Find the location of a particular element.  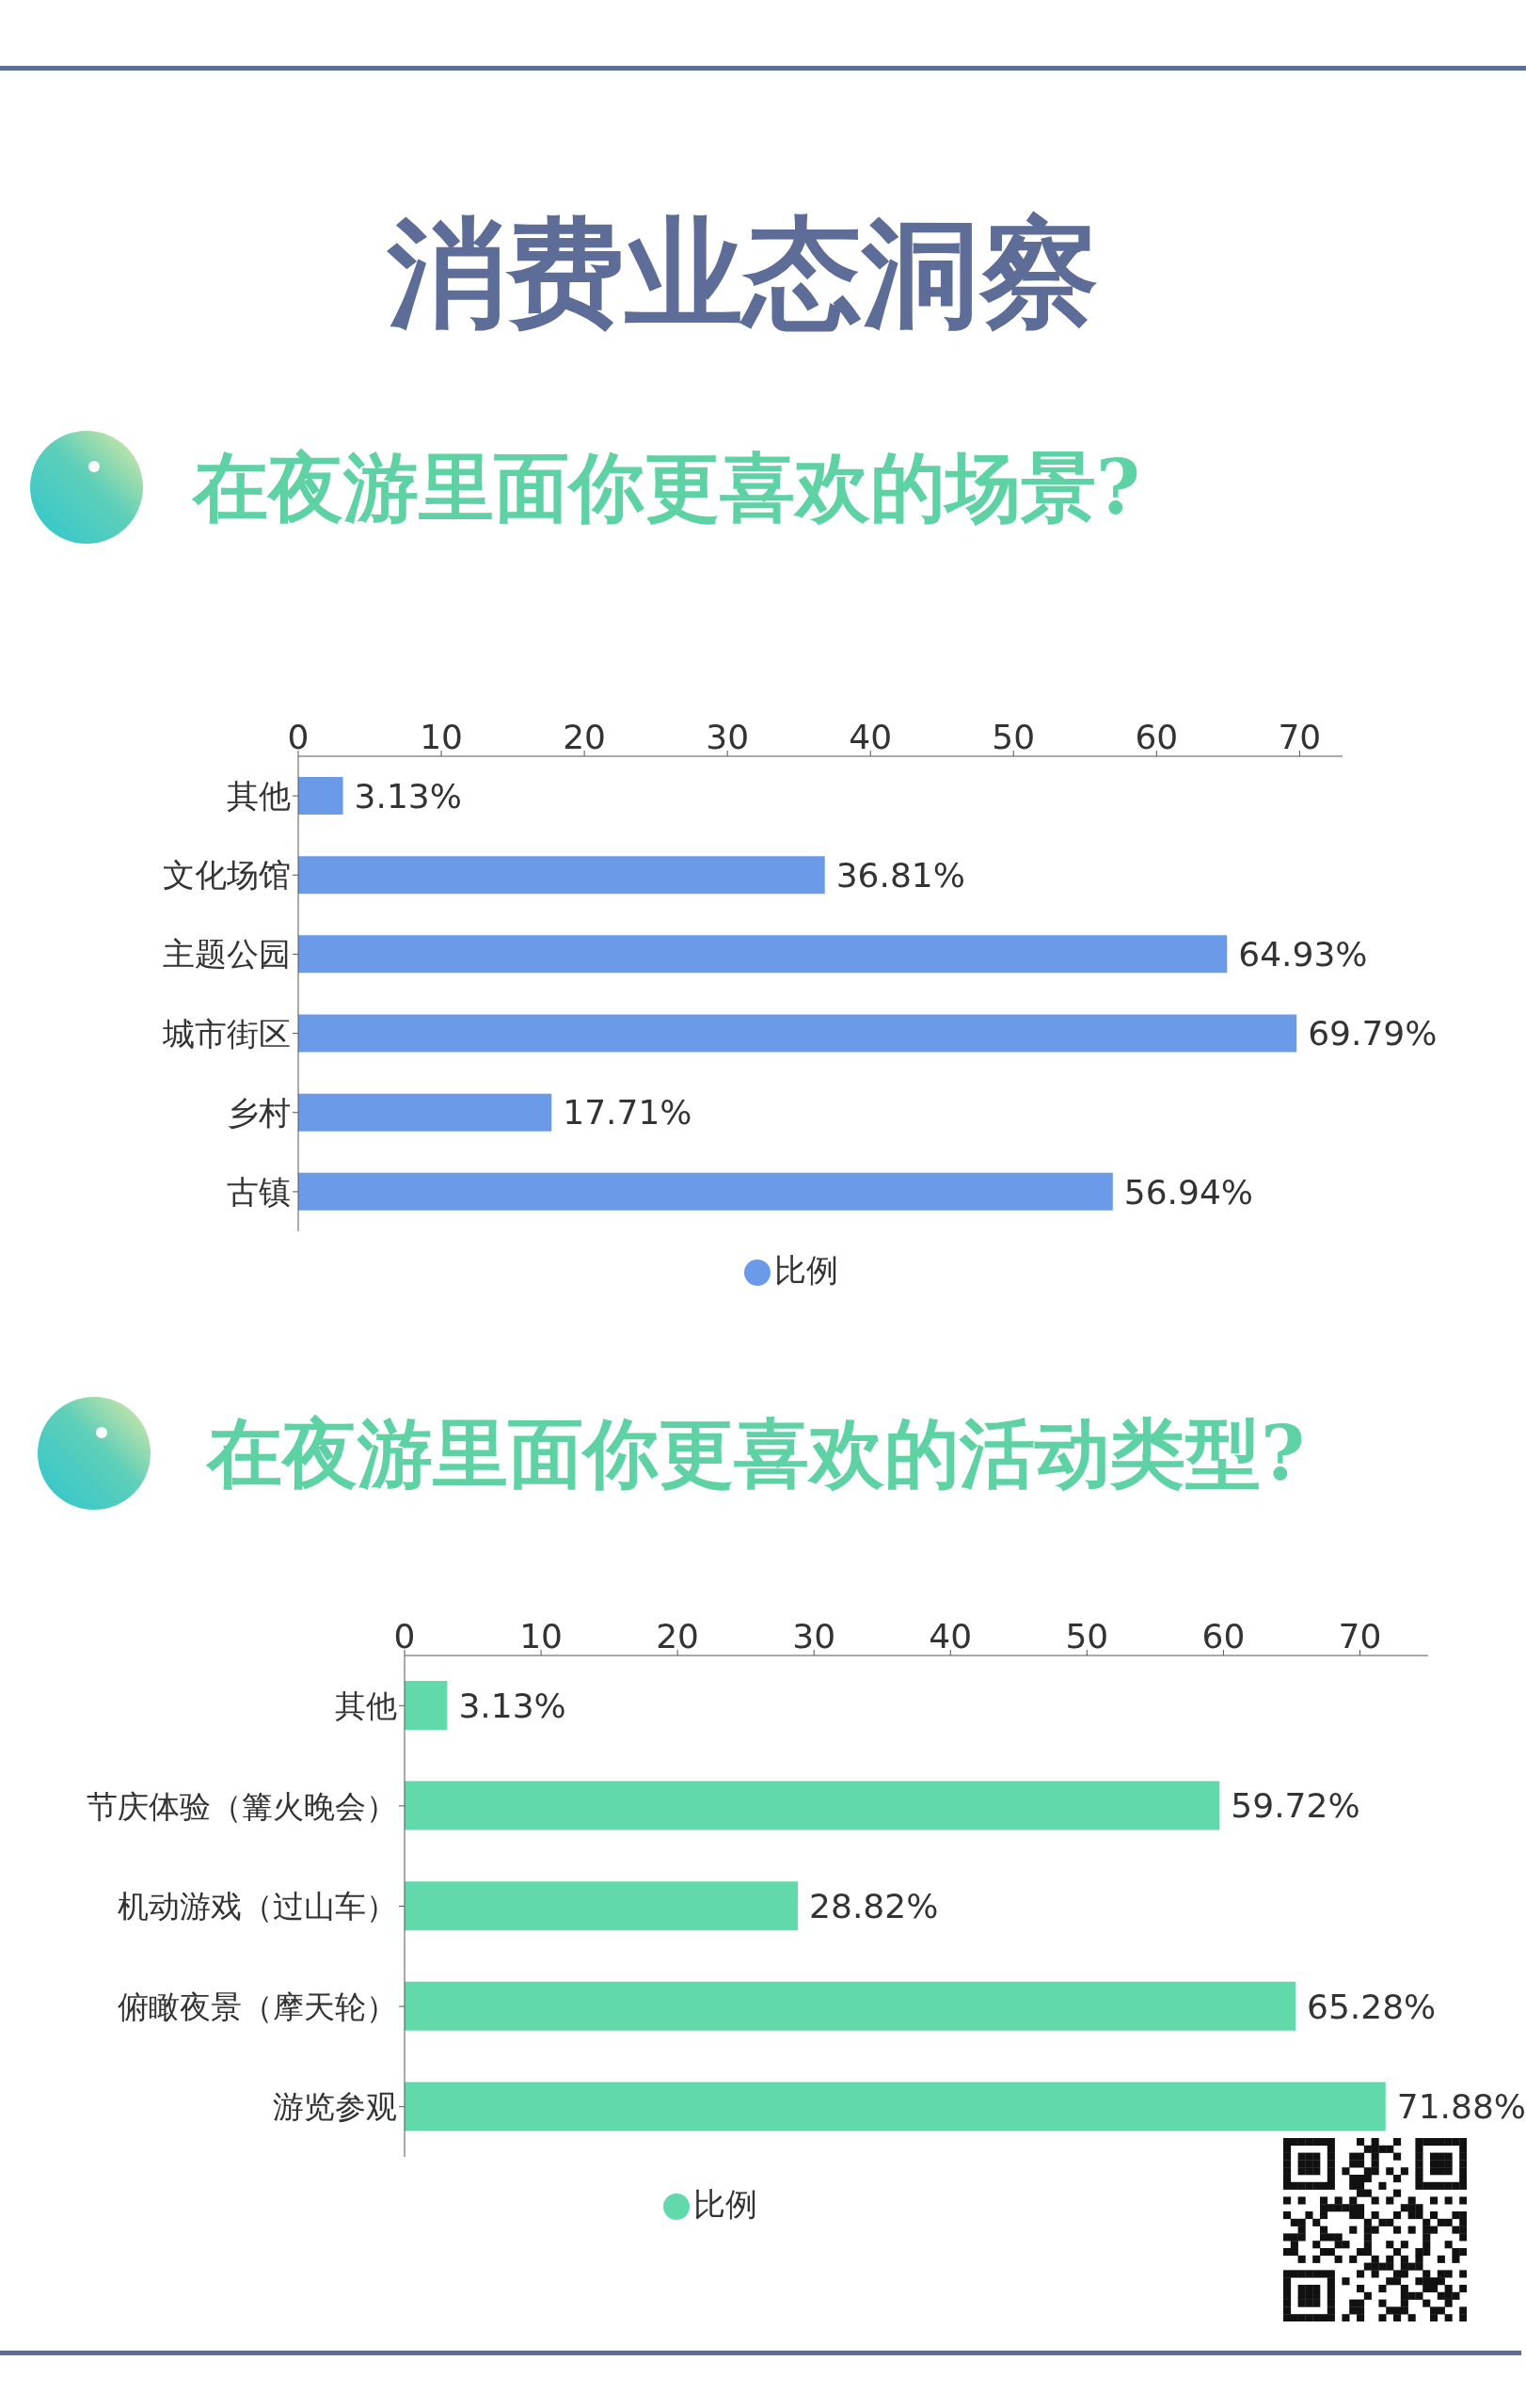

data-label: 71.88% is located at coordinates (1461, 2107).